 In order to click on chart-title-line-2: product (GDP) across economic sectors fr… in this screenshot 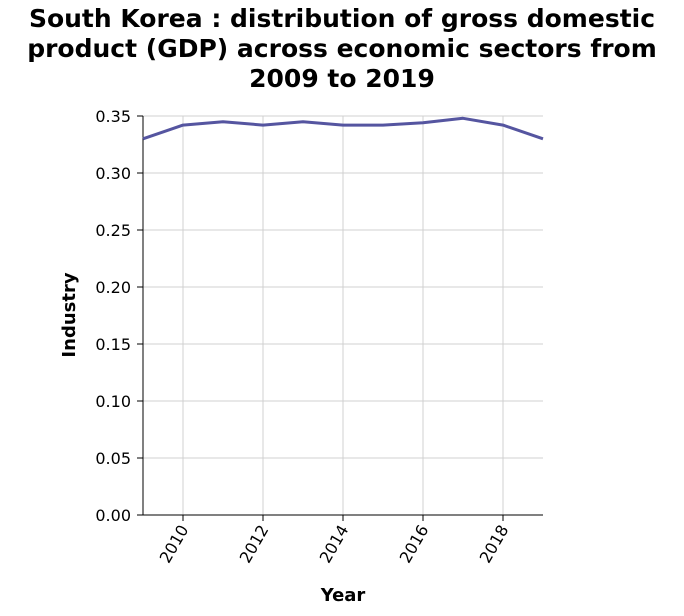, I will do `click(342, 48)`.